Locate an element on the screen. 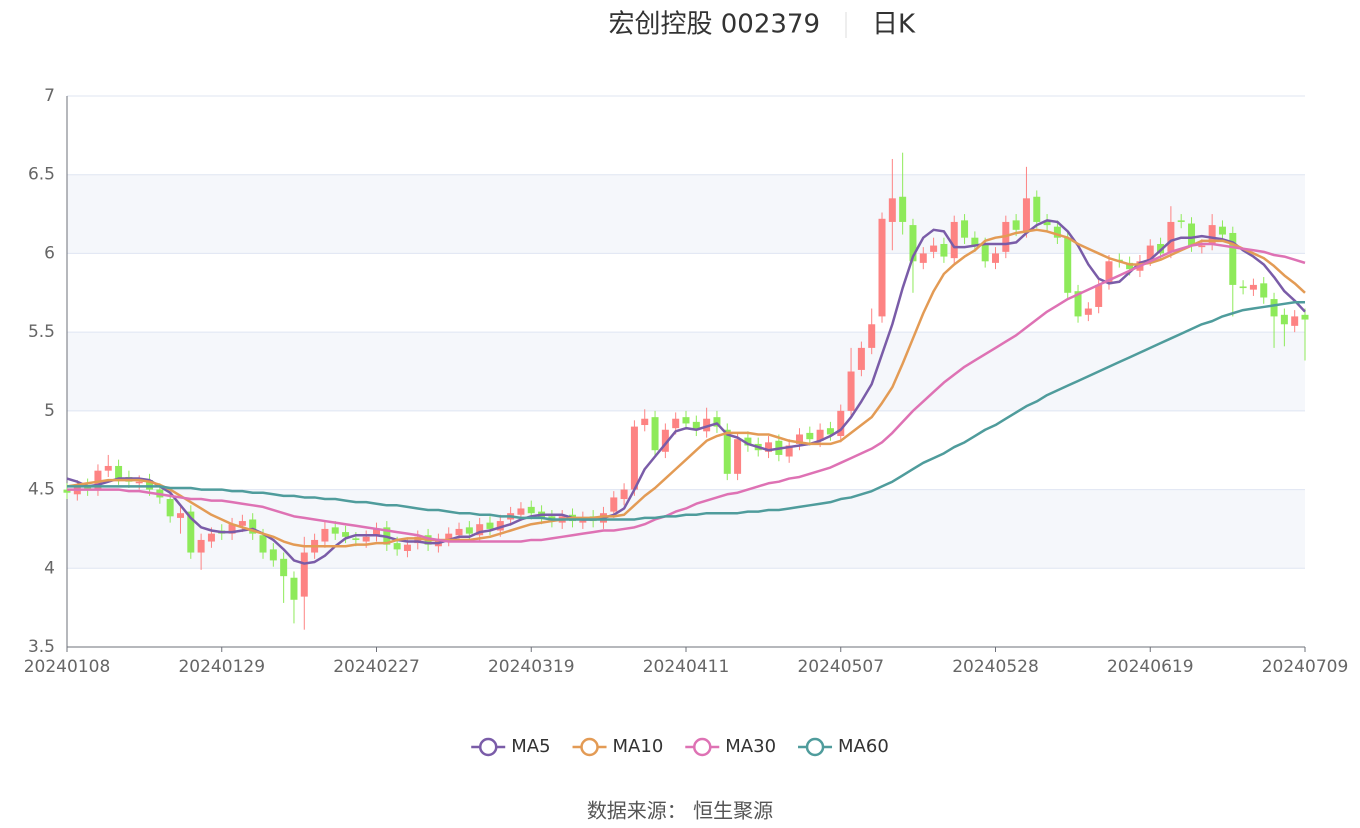 The image size is (1360, 828). y-tick-label: 7 is located at coordinates (49, 96).